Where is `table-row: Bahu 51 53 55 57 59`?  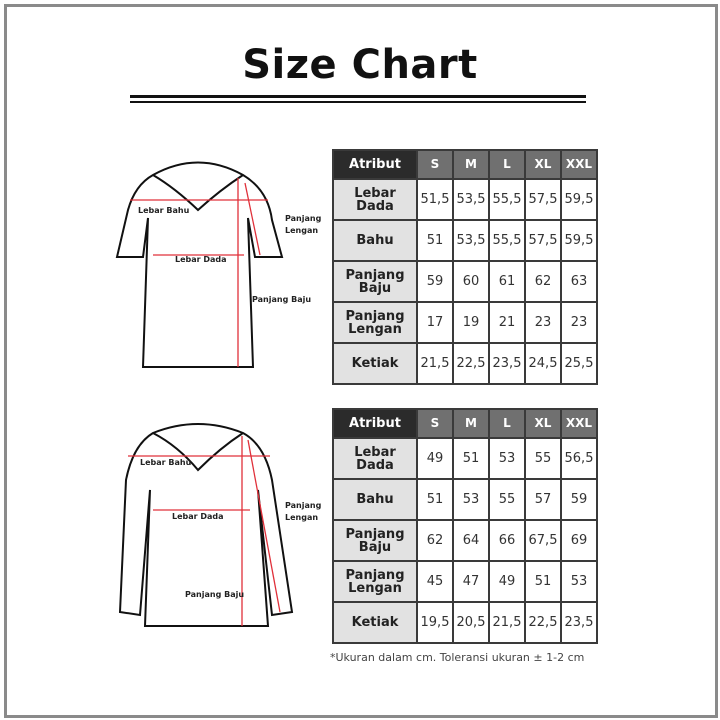 table-row: Bahu 51 53 55 57 59 is located at coordinates (465, 499).